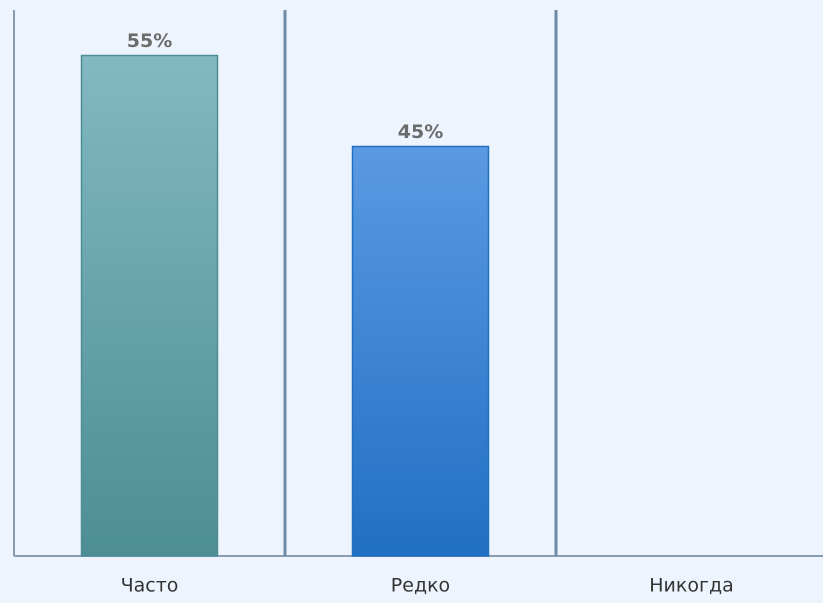 The image size is (823, 603). I want to click on data-label: 55%, so click(149, 41).